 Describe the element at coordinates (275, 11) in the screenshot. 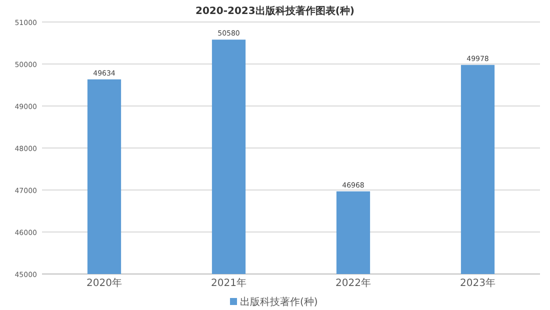

I see `chart-title: 2020-2023出版科技著作图表(种)` at that location.